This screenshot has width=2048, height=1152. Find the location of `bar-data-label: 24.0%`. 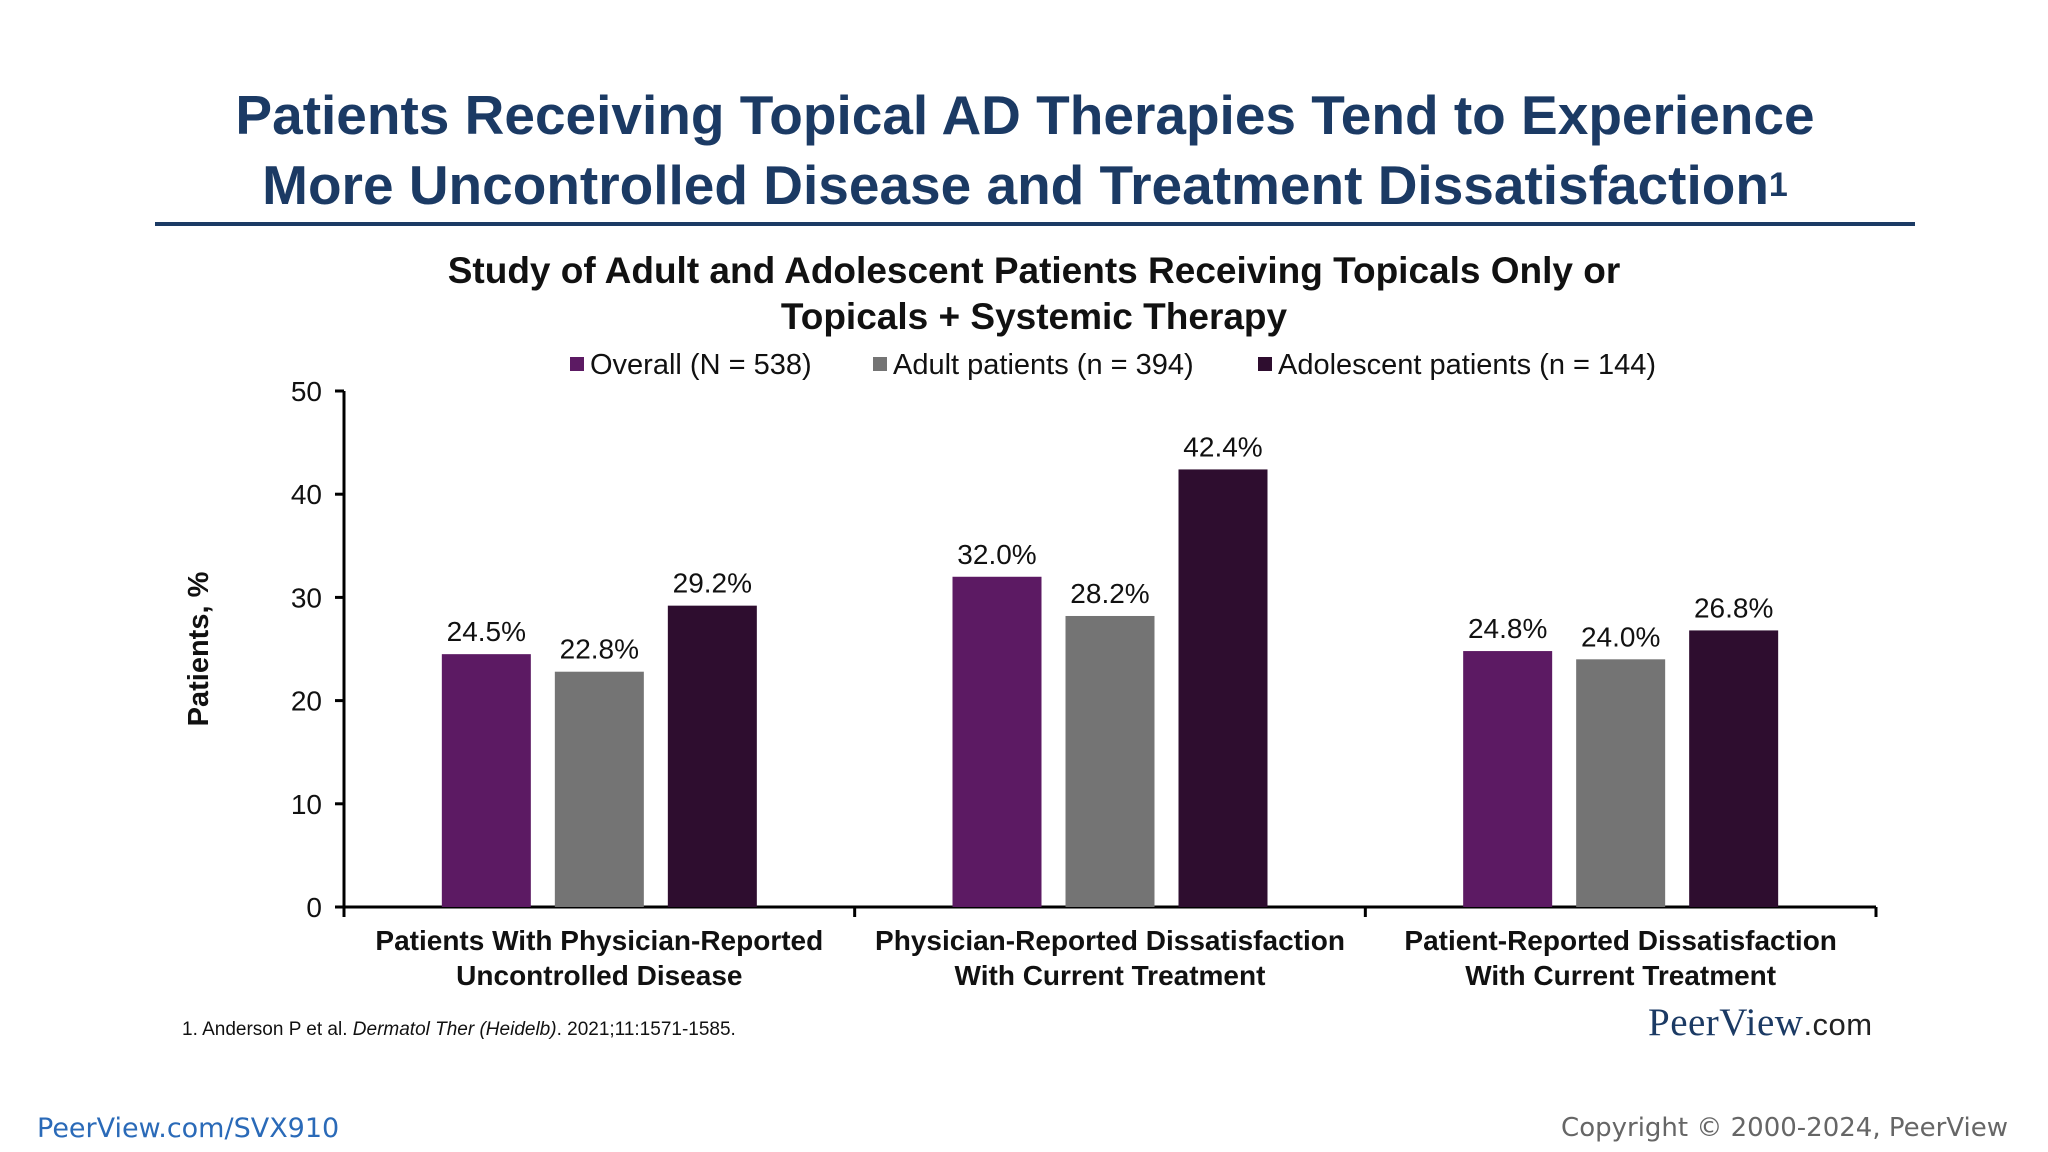

bar-data-label: 24.0% is located at coordinates (1620, 636).